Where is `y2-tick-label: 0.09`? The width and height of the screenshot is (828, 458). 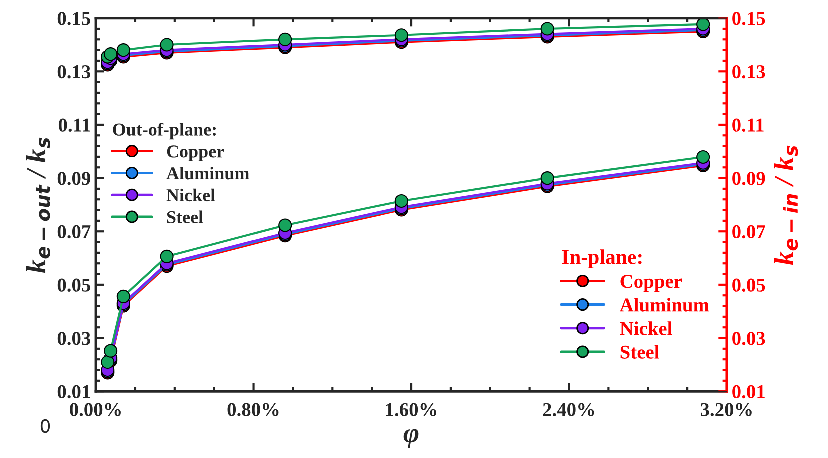
y2-tick-label: 0.09 is located at coordinates (749, 179).